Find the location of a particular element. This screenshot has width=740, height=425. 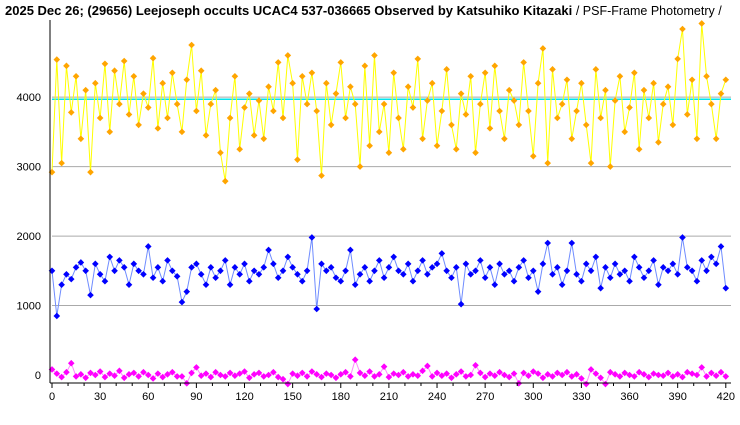

x-tick-label: 120 is located at coordinates (244, 397).